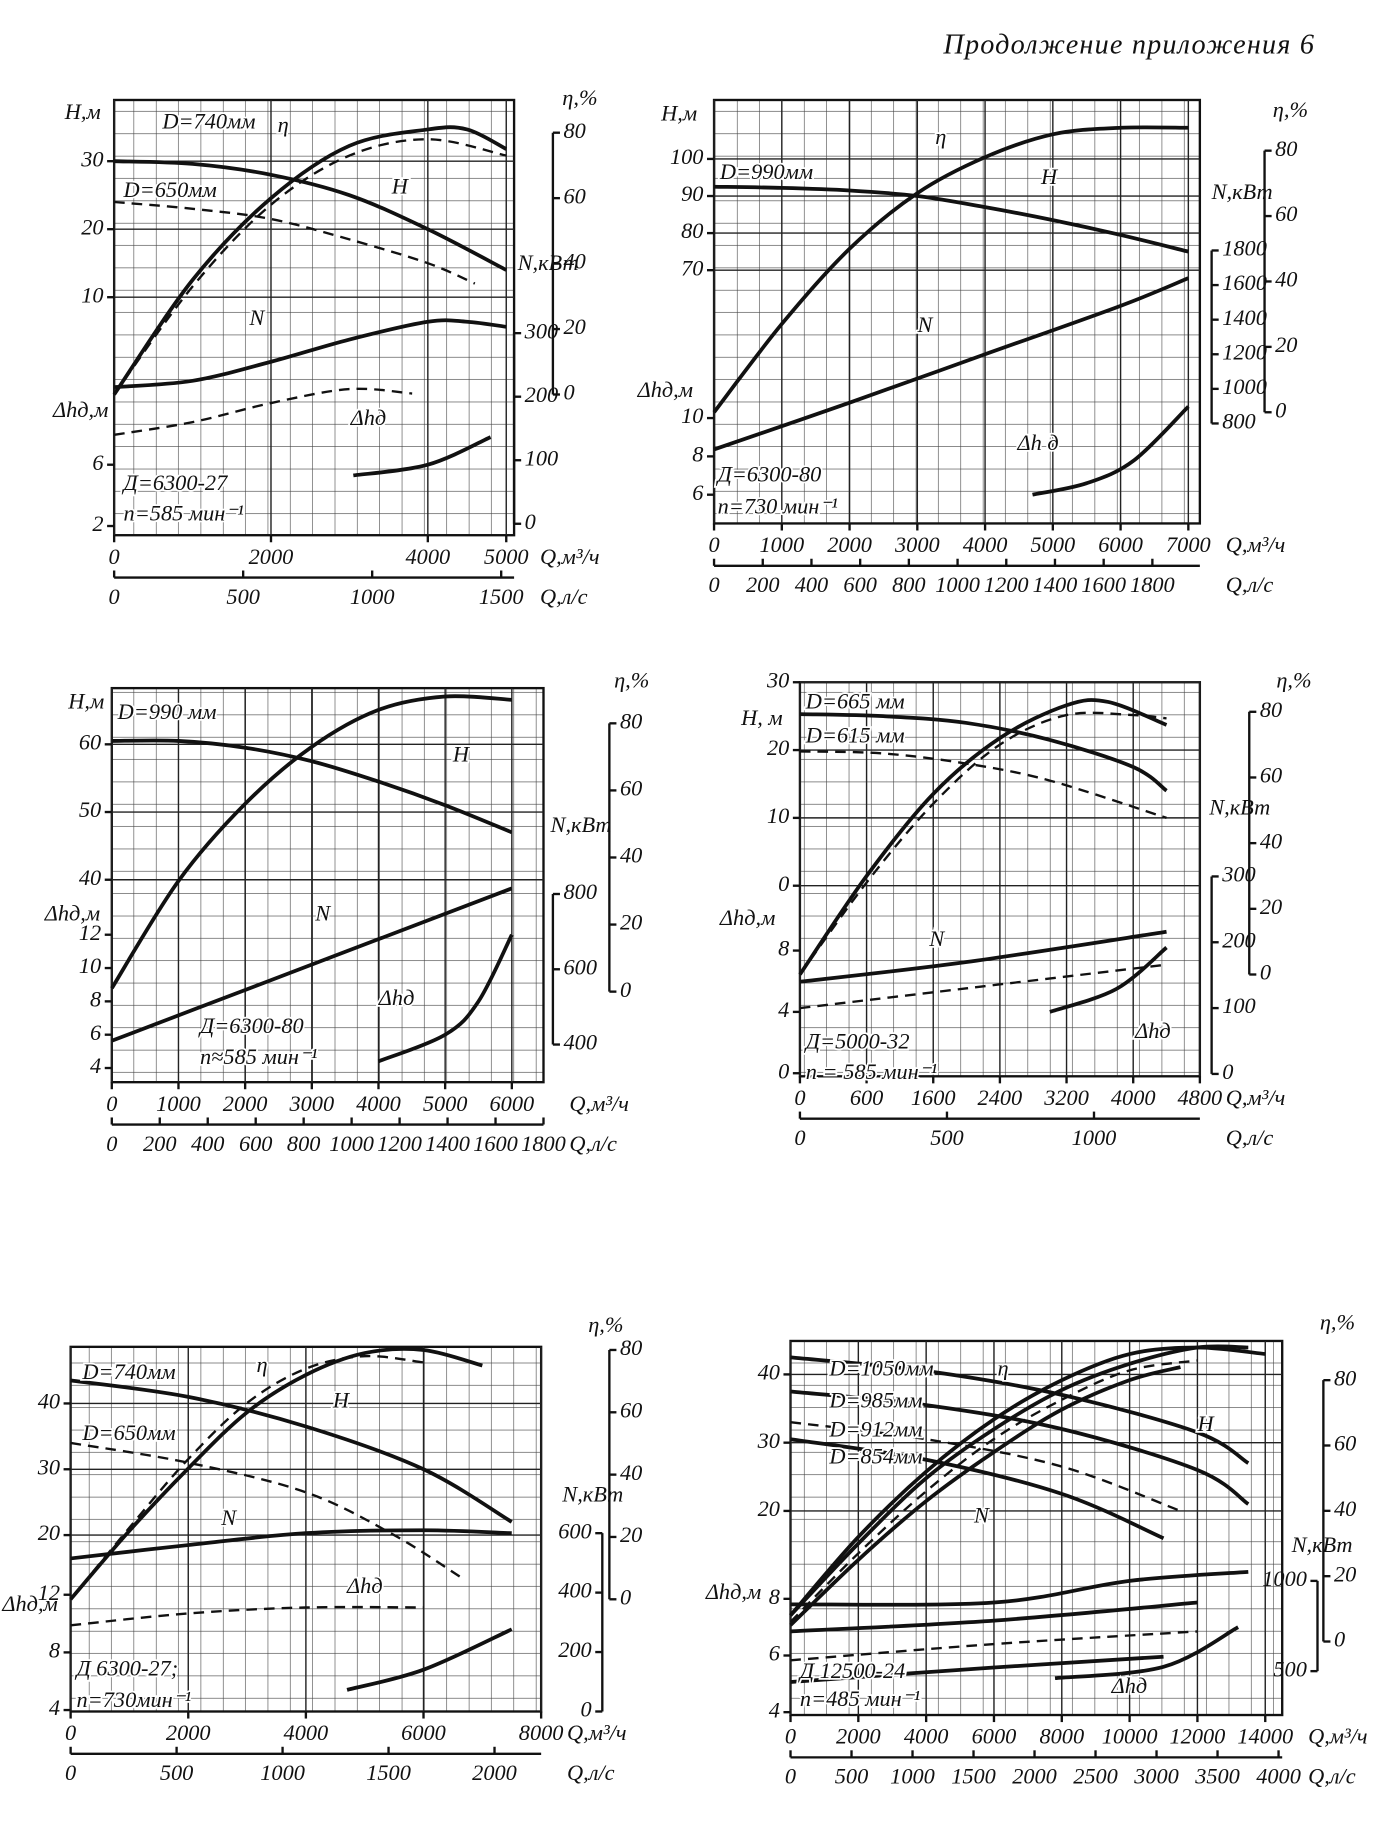 The width and height of the screenshot is (1394, 1835). What do you see at coordinates (134, 1699) in the screenshot?
I see `annotation: n=730мин⁻¹` at bounding box center [134, 1699].